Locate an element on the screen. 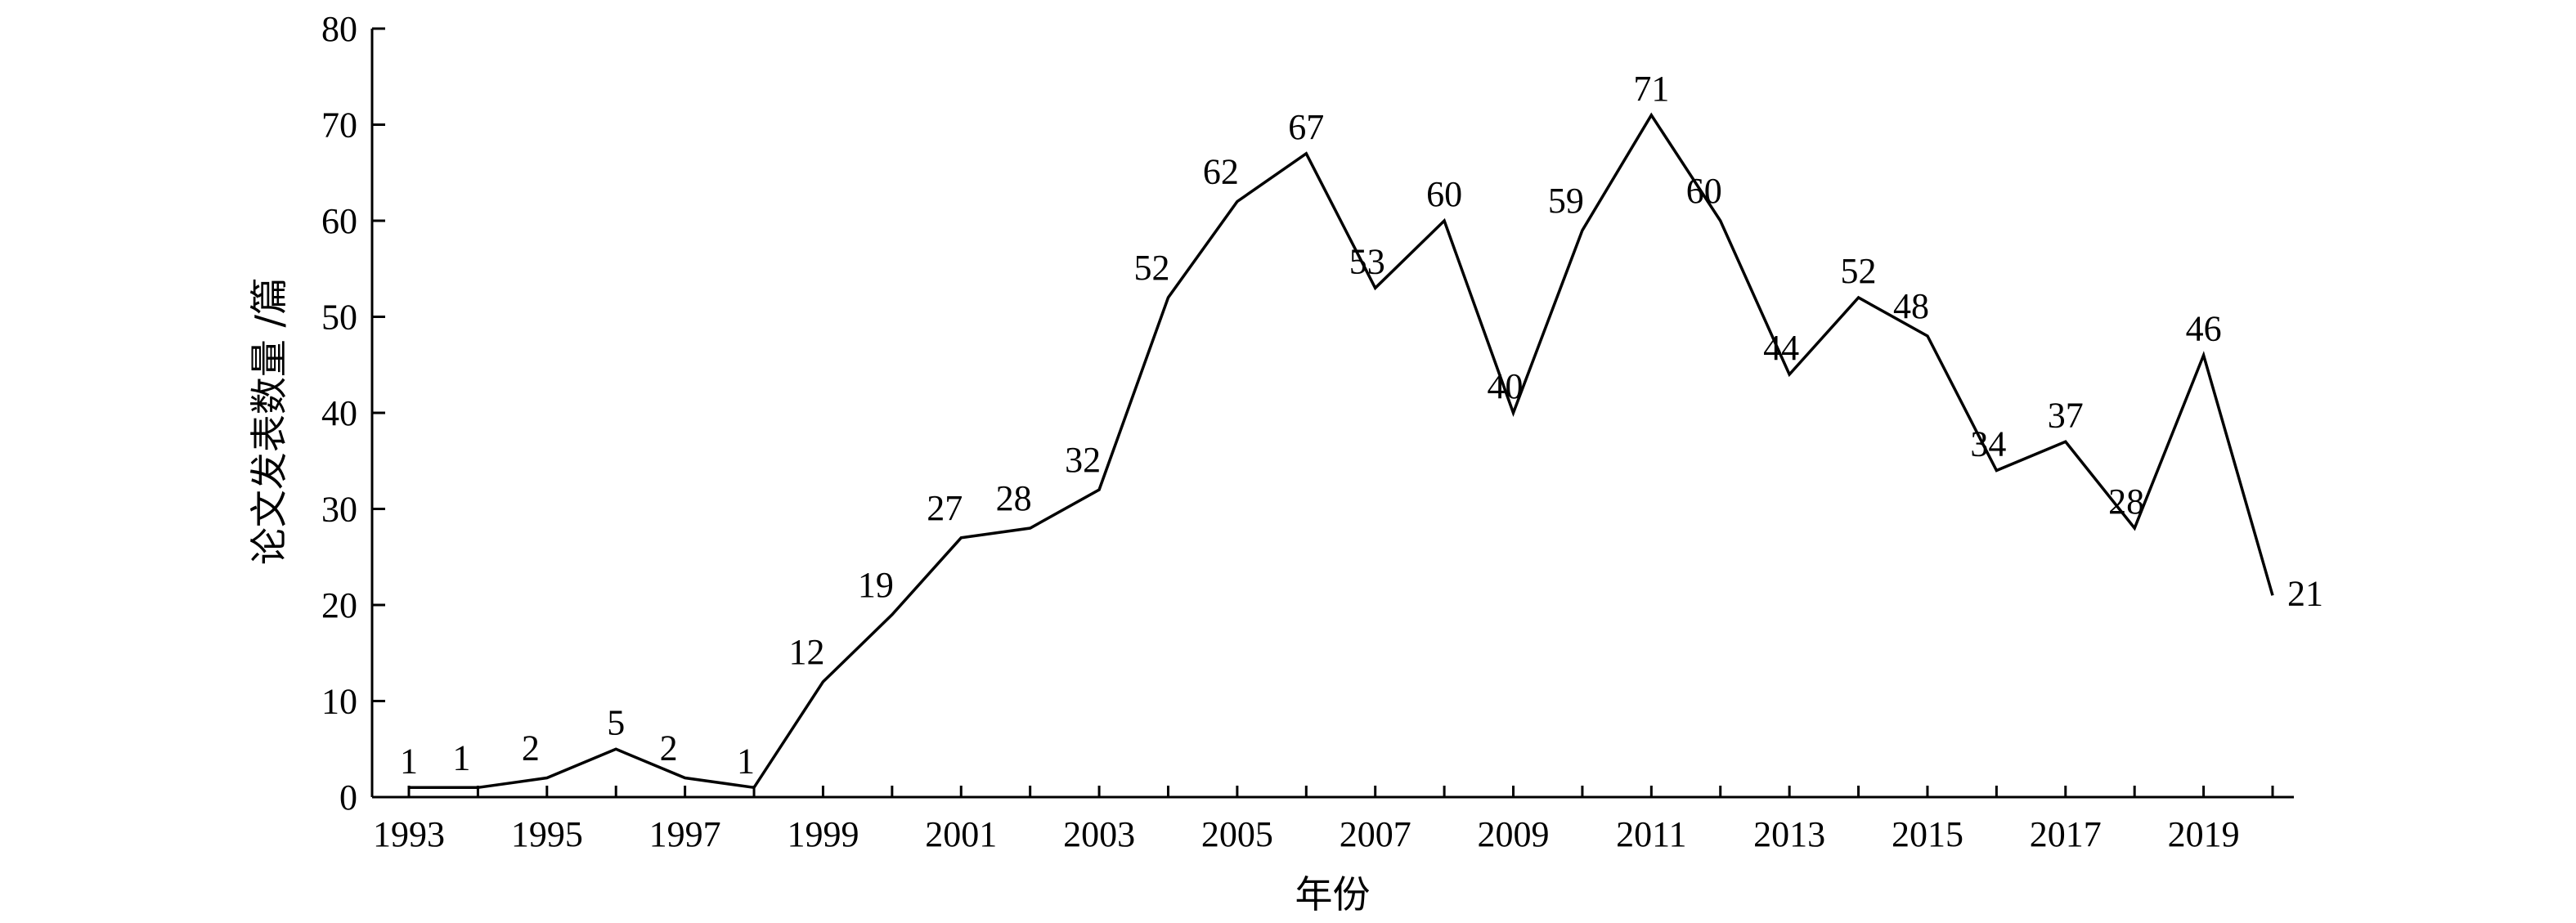 The width and height of the screenshot is (2576, 923). data-label: 19 is located at coordinates (876, 585).